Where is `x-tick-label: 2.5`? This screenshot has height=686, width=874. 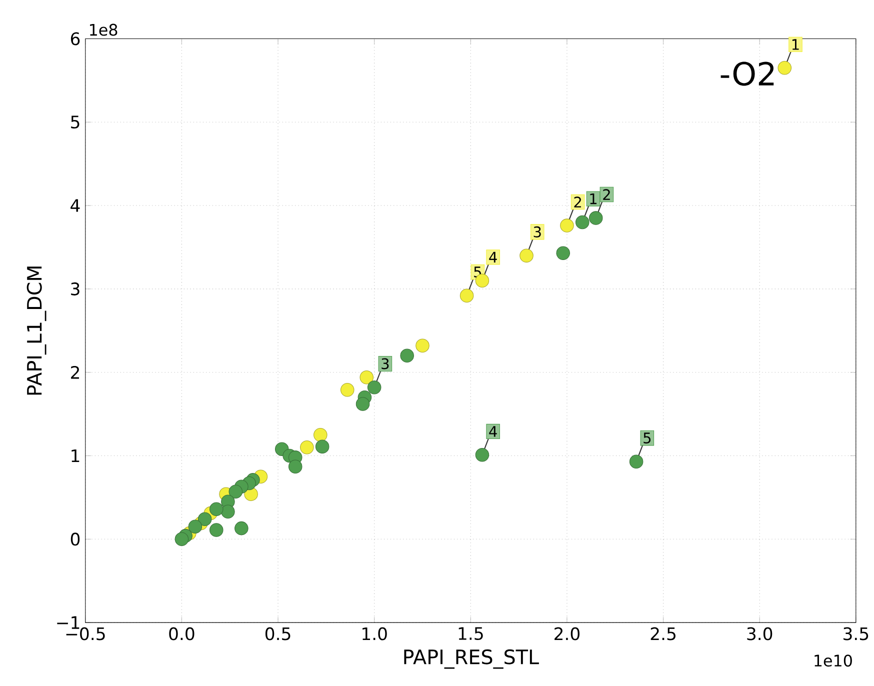
x-tick-label: 2.5 is located at coordinates (663, 633).